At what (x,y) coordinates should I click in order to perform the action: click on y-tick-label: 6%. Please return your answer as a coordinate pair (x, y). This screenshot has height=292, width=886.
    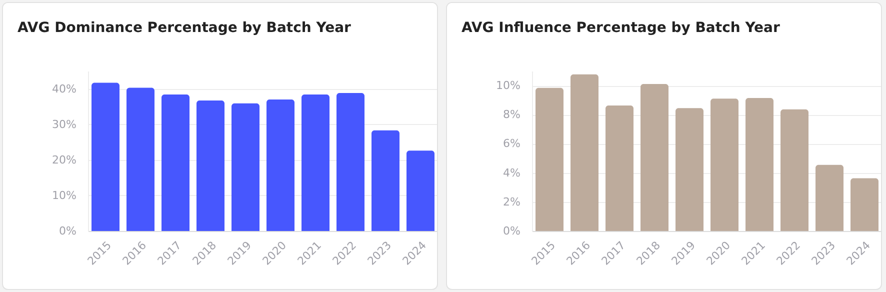
    Looking at the image, I should click on (511, 143).